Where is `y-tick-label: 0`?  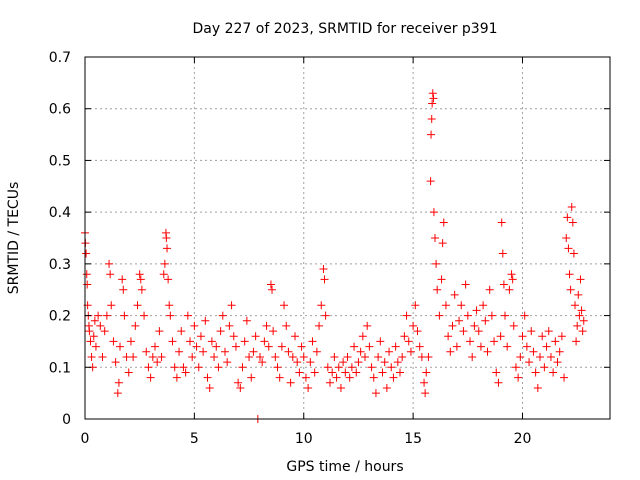
y-tick-label: 0 is located at coordinates (66, 420).